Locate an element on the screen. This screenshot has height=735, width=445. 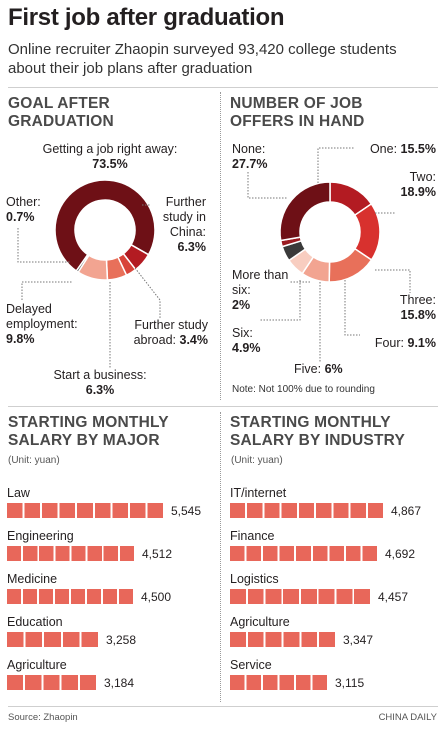
goal-leader-none is located at coordinates (267, 185).